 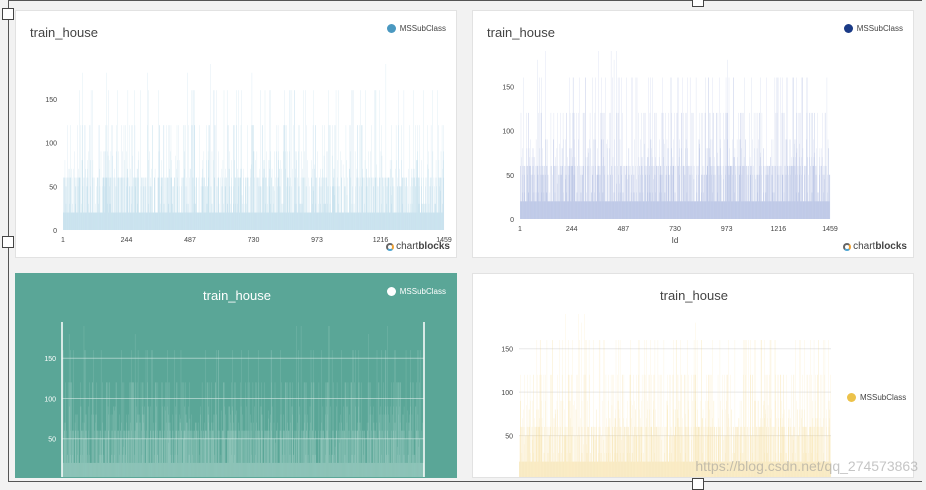 What do you see at coordinates (698, 484) in the screenshot?
I see `resize-handle-bottom` at bounding box center [698, 484].